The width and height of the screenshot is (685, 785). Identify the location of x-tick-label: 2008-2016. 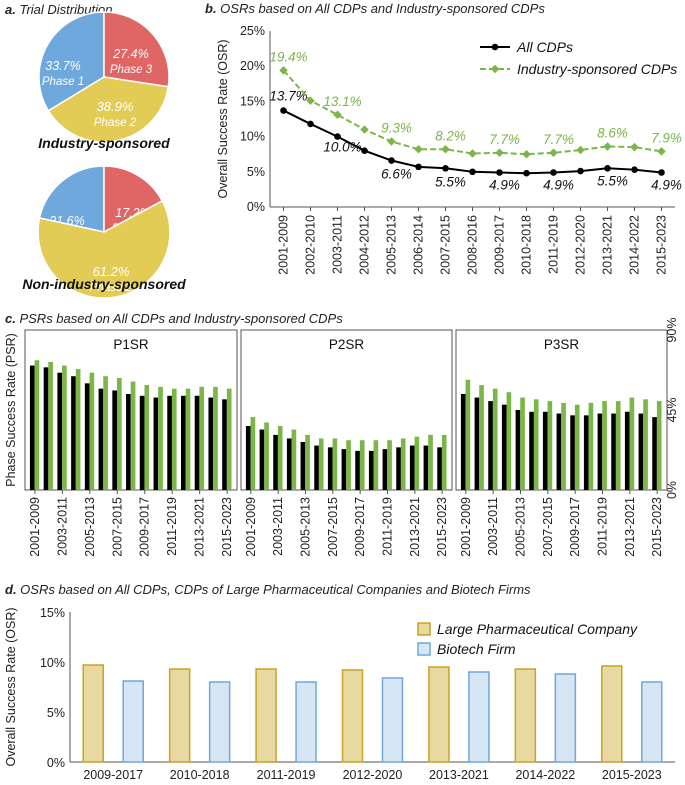
(473, 245).